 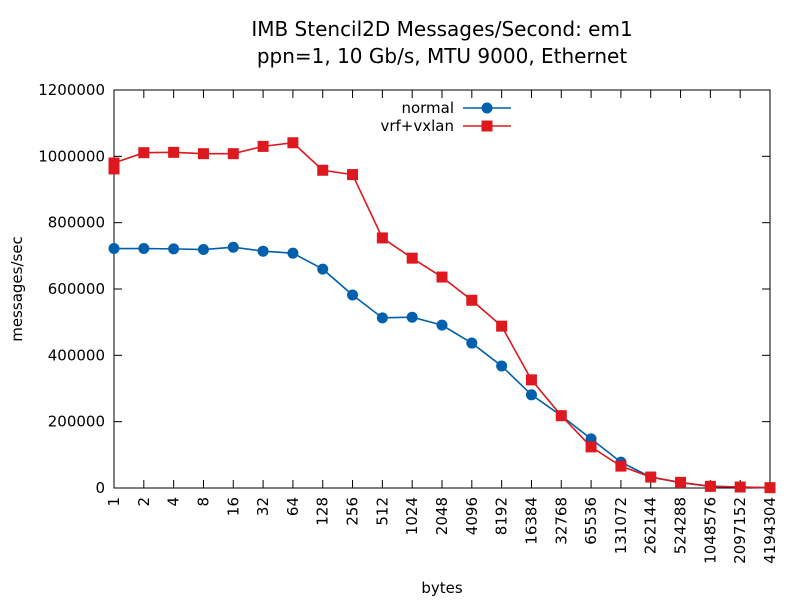 What do you see at coordinates (71, 156) in the screenshot?
I see `y-tick-label: 1000000` at bounding box center [71, 156].